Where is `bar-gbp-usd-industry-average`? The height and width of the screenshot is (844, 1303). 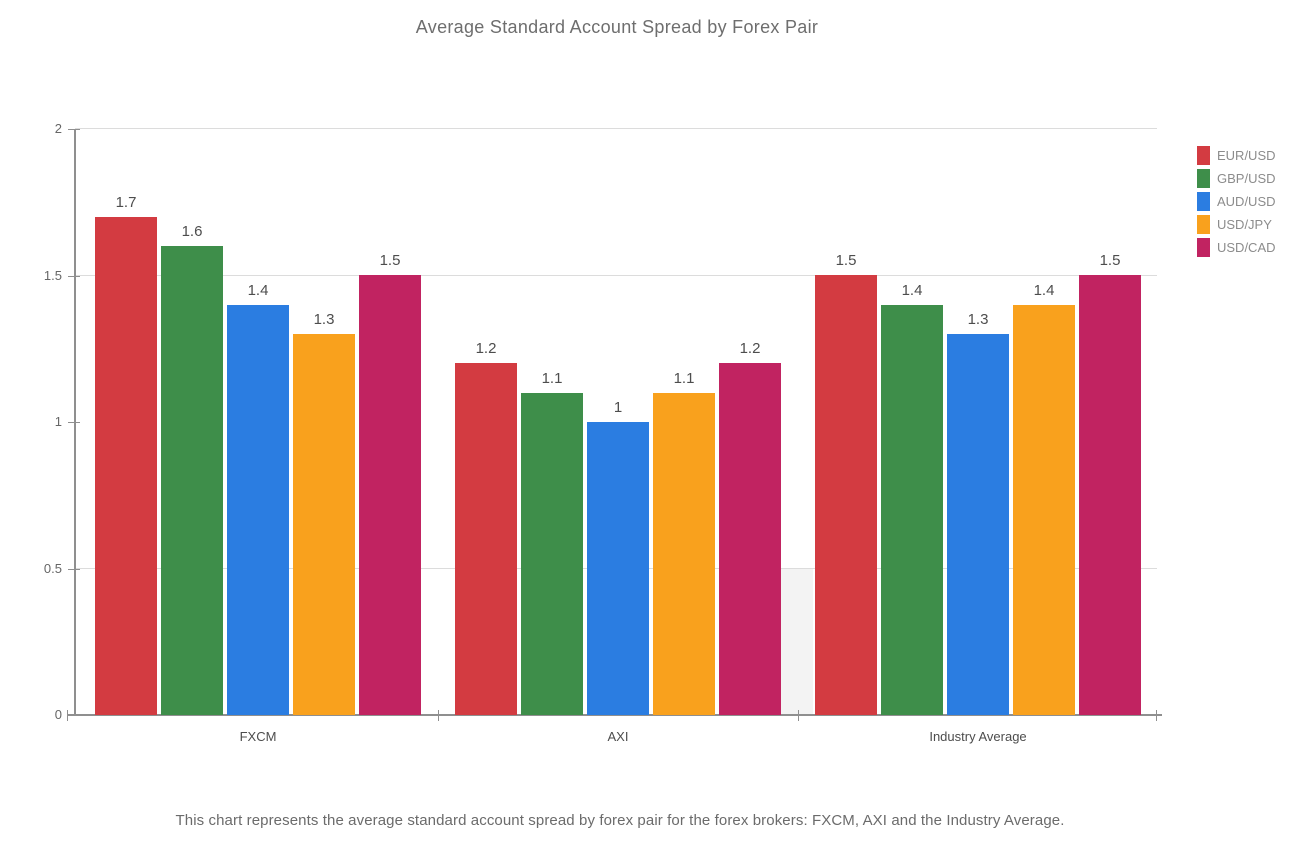
bar-gbp-usd-industry-average is located at coordinates (912, 510).